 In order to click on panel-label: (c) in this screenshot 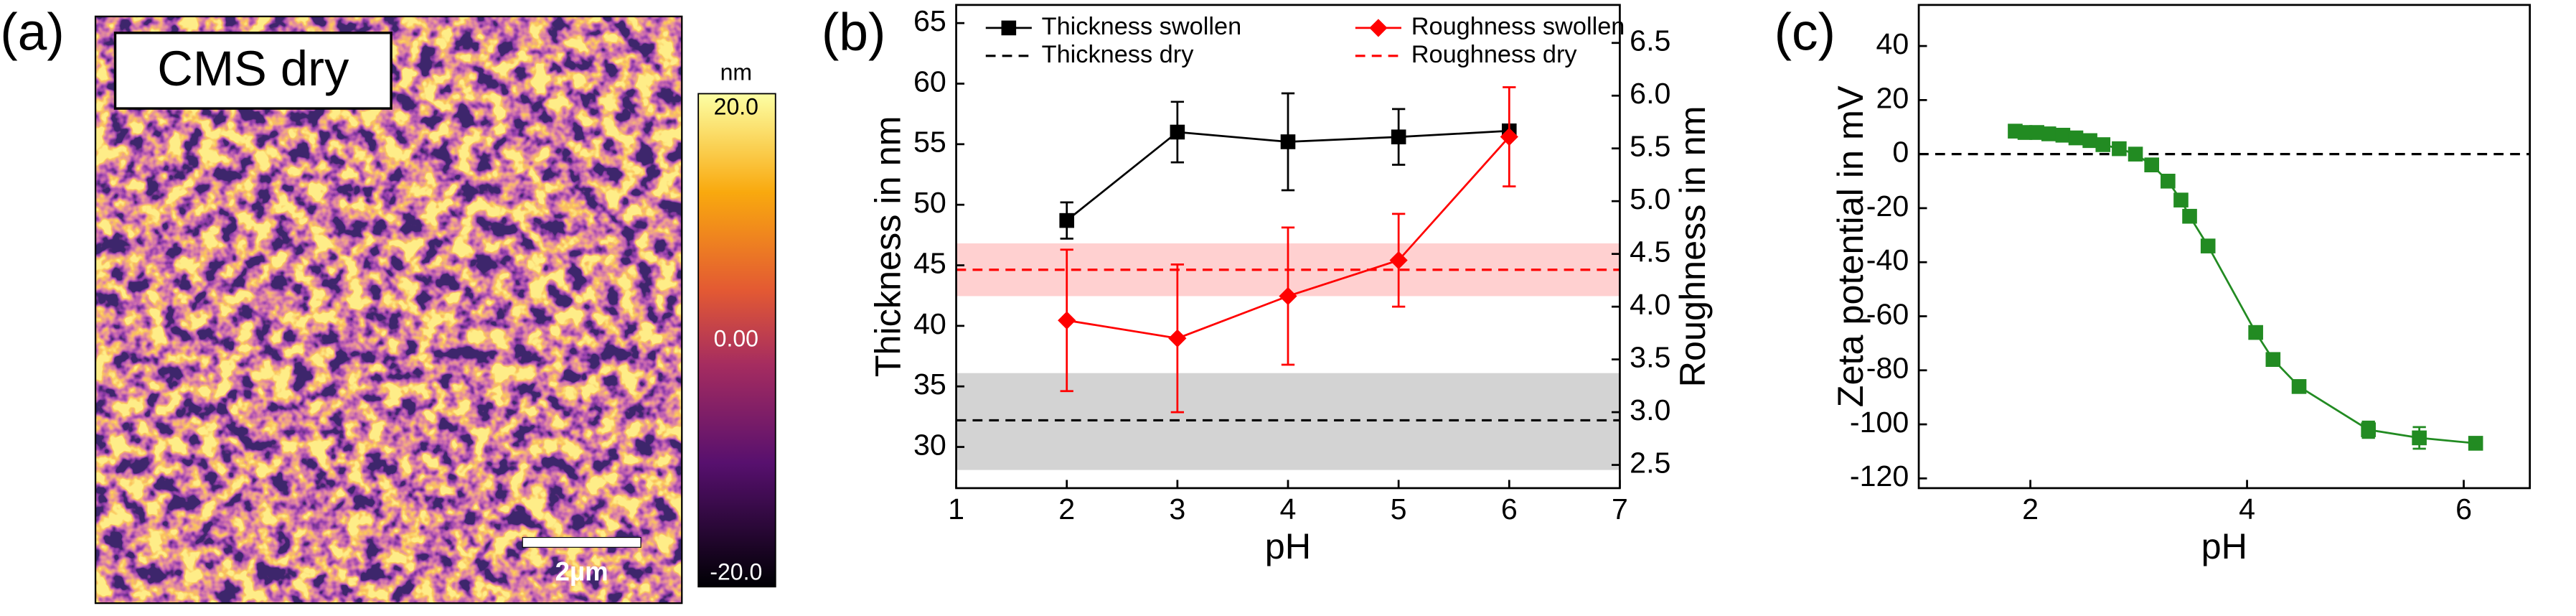, I will do `click(1804, 32)`.